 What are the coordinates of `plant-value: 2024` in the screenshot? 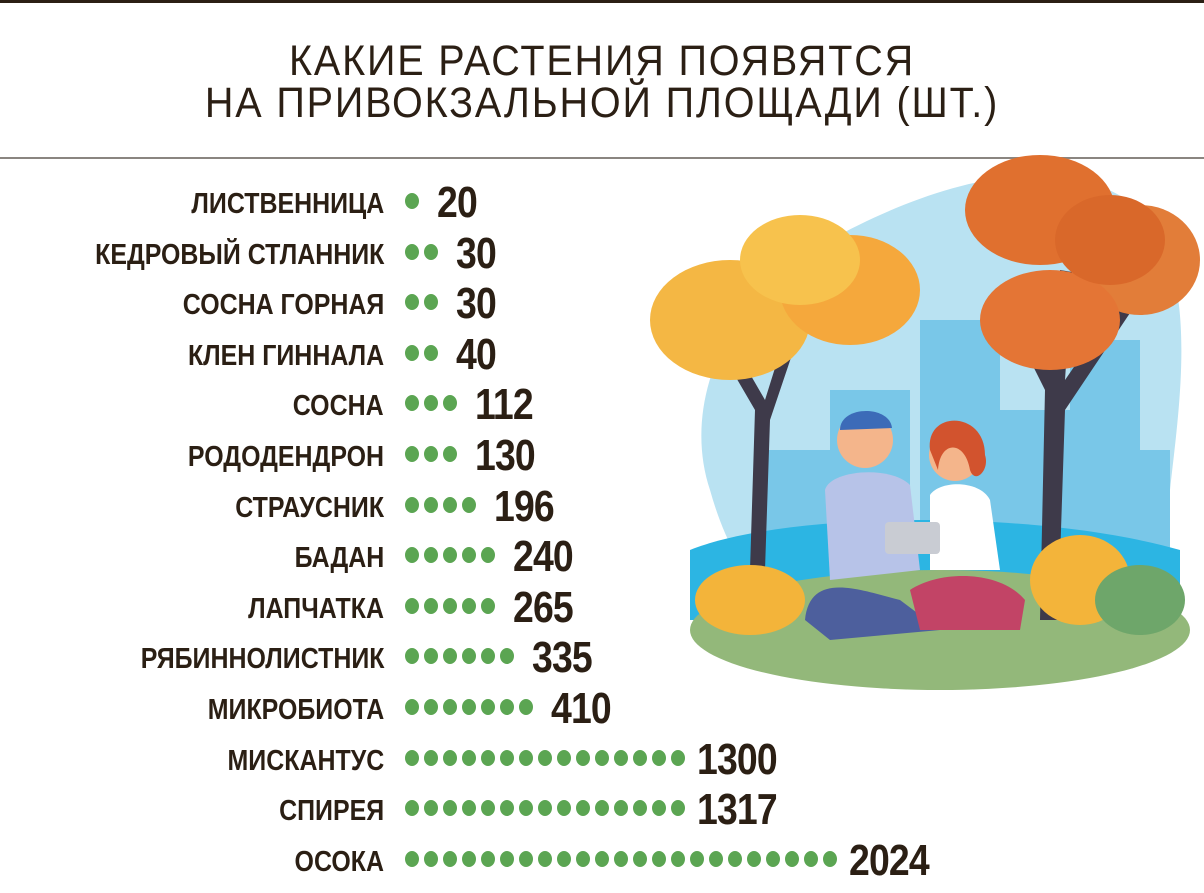 It's located at (889, 860).